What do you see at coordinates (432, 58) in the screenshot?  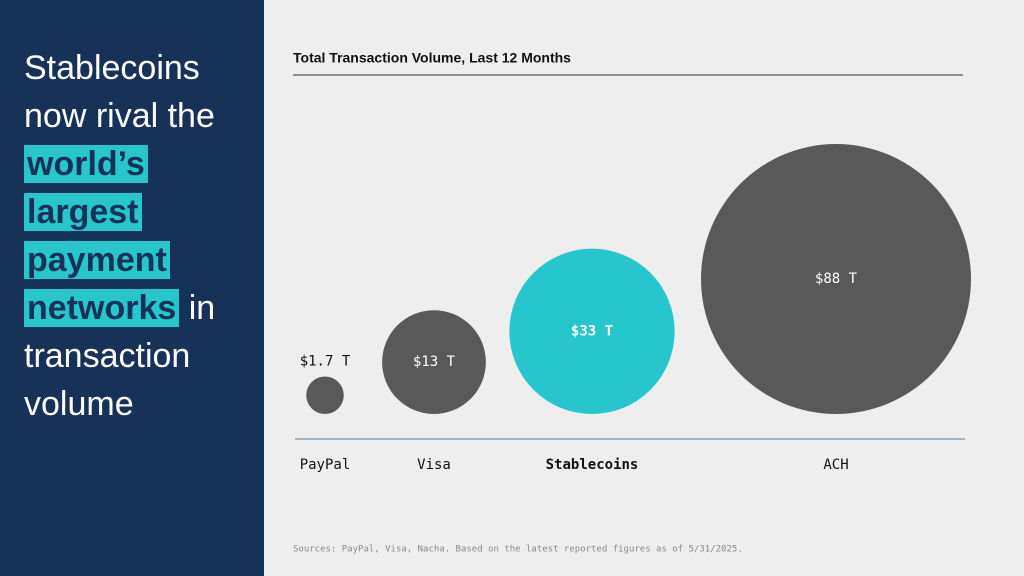 I see `chart-title: Total Transaction Volume, Last 12 Months` at bounding box center [432, 58].